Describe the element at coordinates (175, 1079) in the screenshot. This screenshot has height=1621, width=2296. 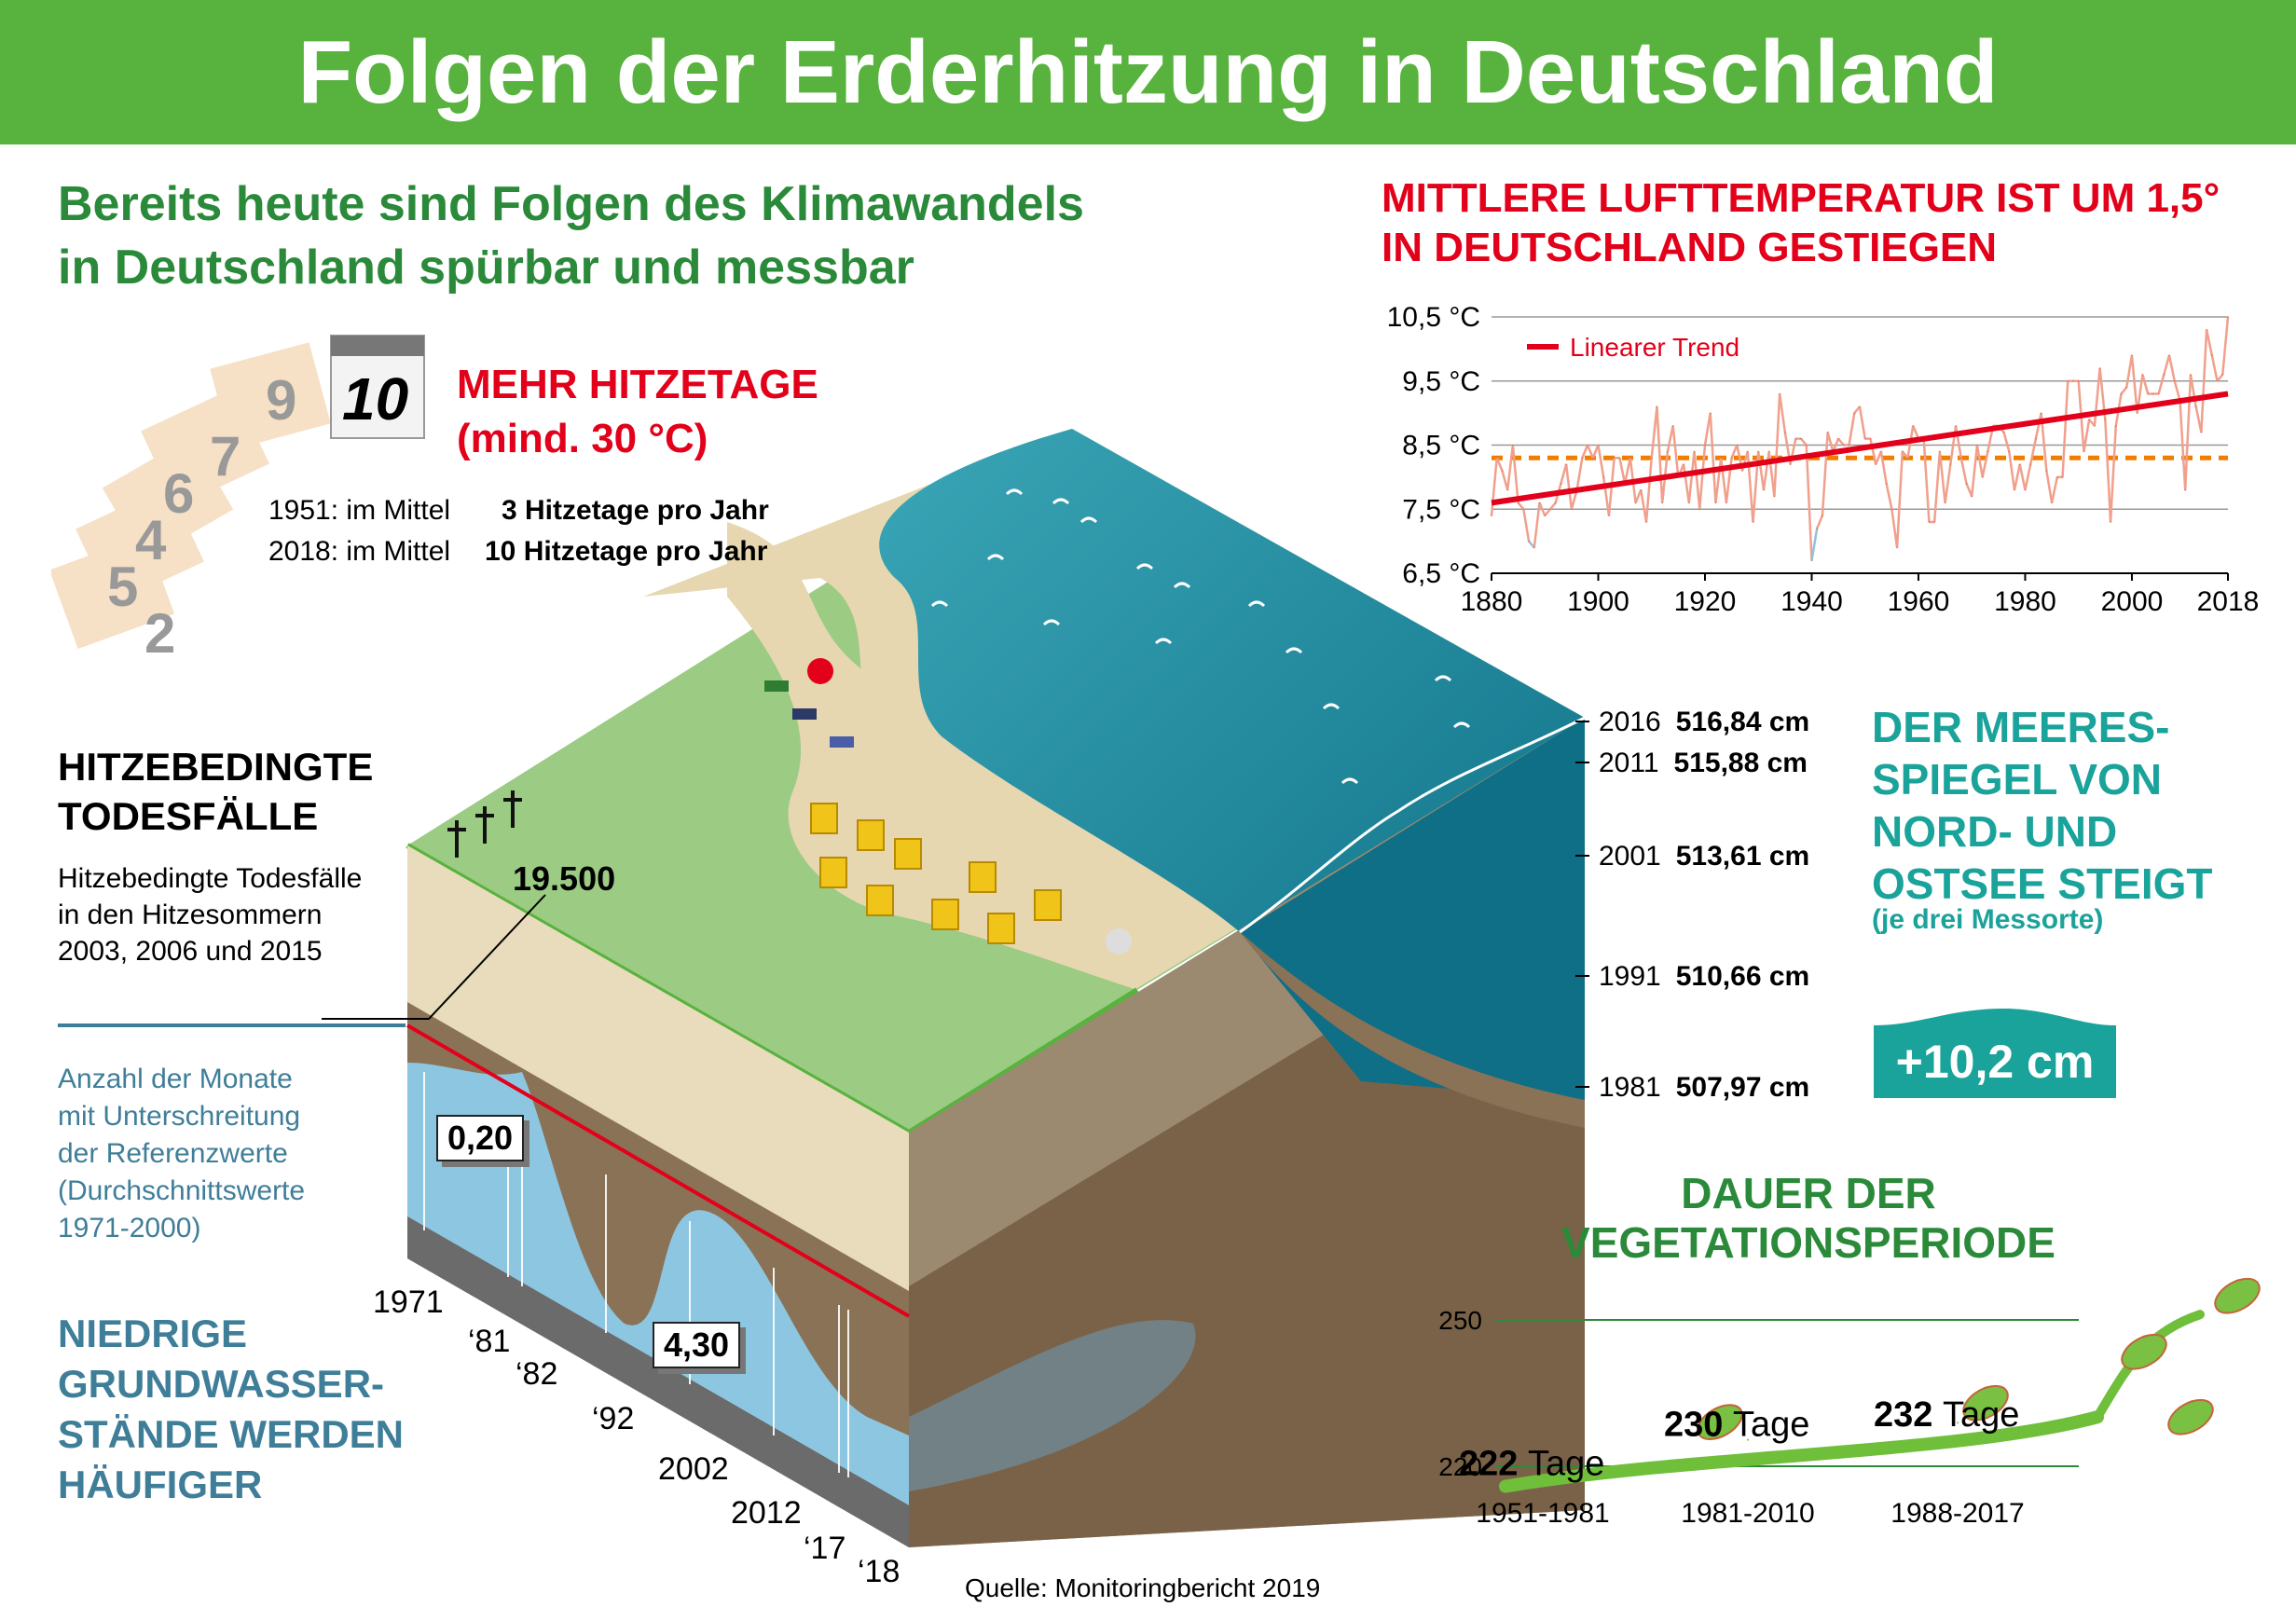
I see `groundwater-desc-1: Anzahl der Monate` at that location.